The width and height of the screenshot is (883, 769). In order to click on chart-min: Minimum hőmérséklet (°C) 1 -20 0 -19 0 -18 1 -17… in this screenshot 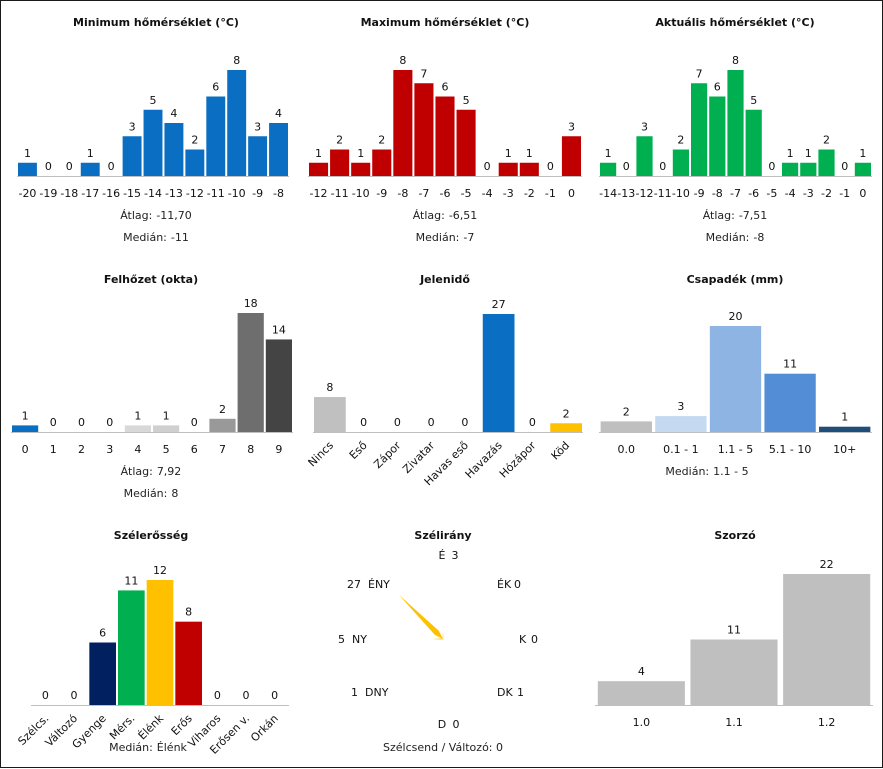, I will do `click(153, 130)`.